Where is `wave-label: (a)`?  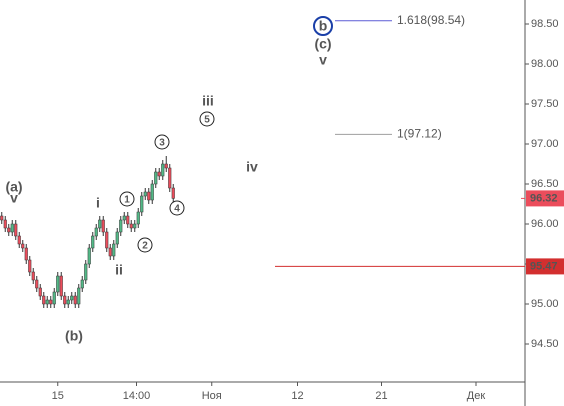 wave-label: (a) is located at coordinates (13, 187).